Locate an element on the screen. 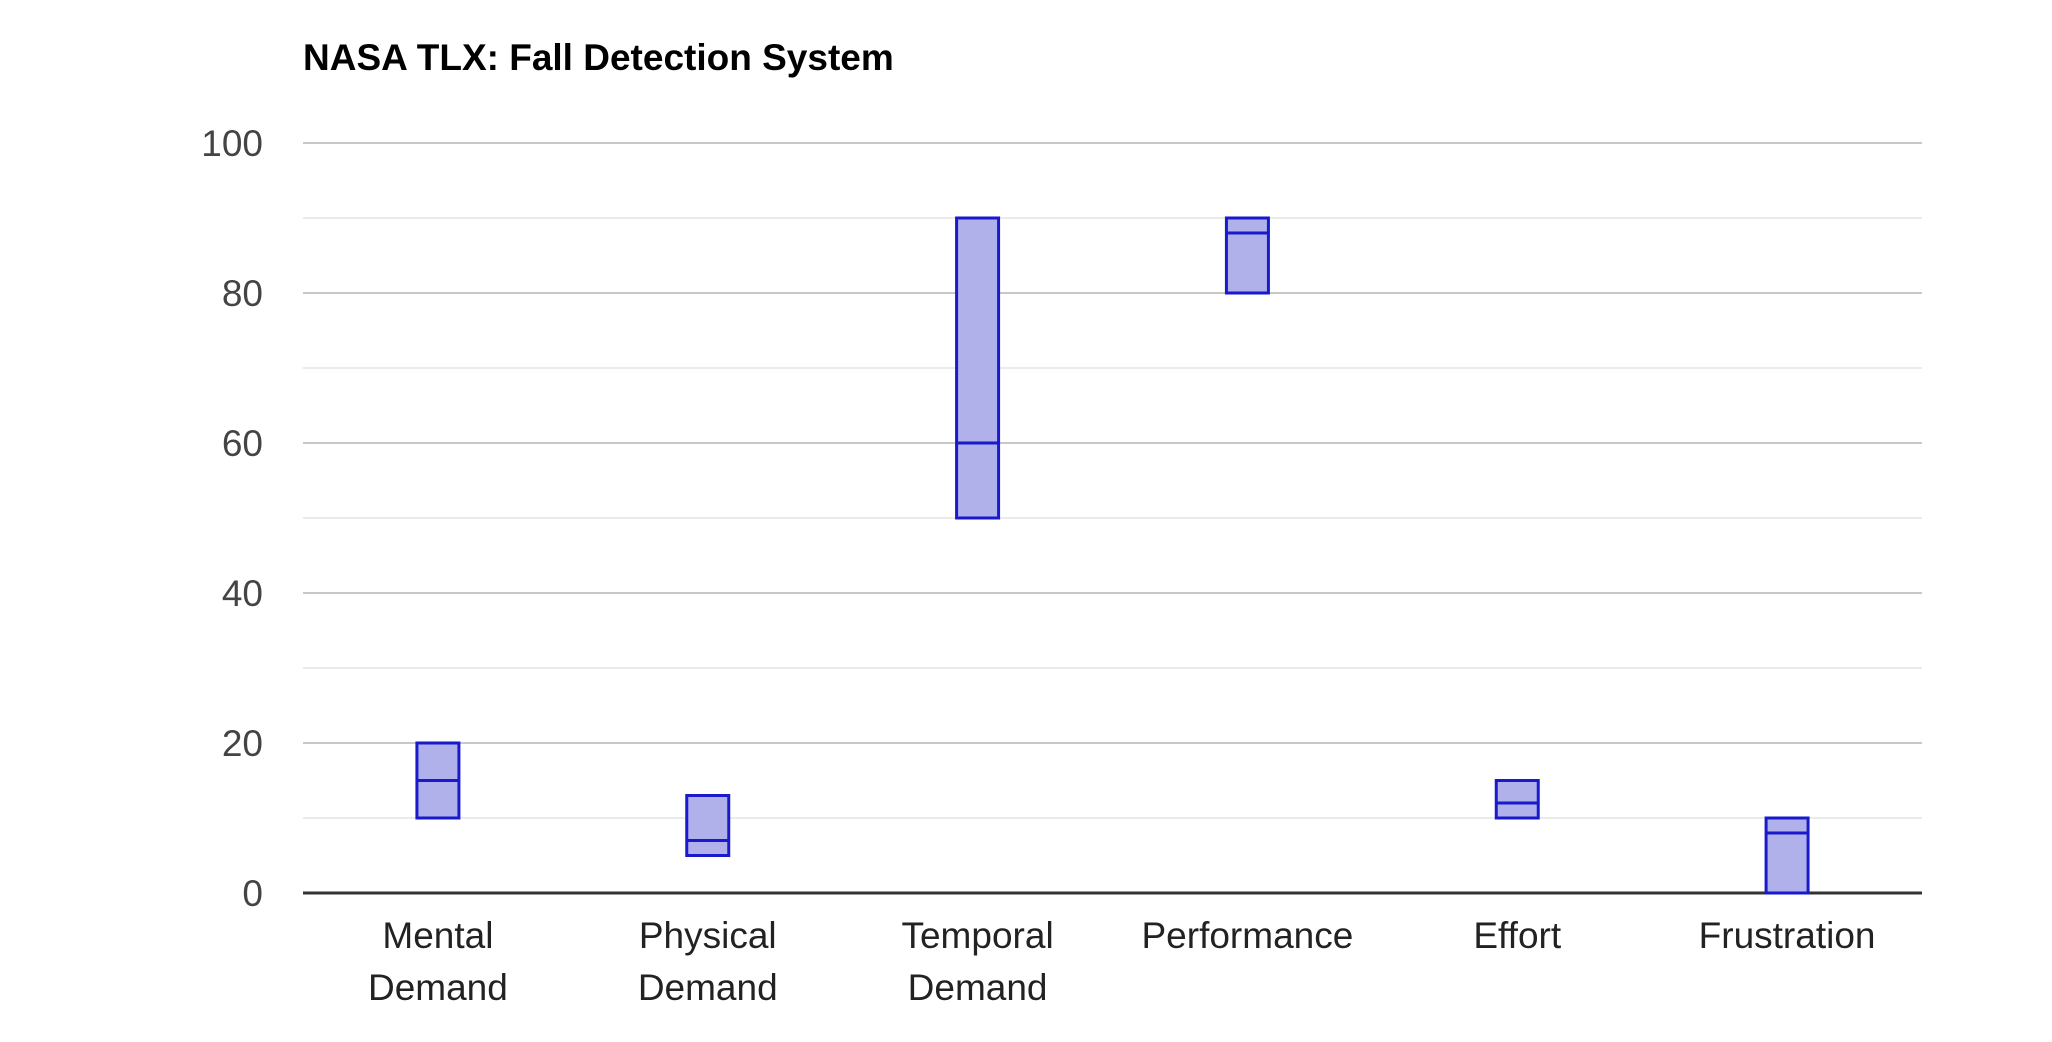 Image resolution: width=2052 pixels, height=1042 pixels. y-tick-label: 60 is located at coordinates (242, 443).